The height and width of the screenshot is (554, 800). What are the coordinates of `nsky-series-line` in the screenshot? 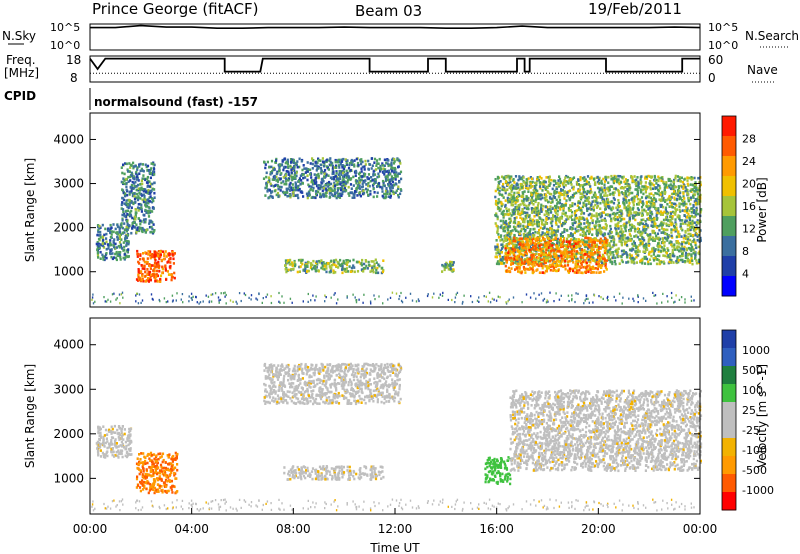 It's located at (395, 26).